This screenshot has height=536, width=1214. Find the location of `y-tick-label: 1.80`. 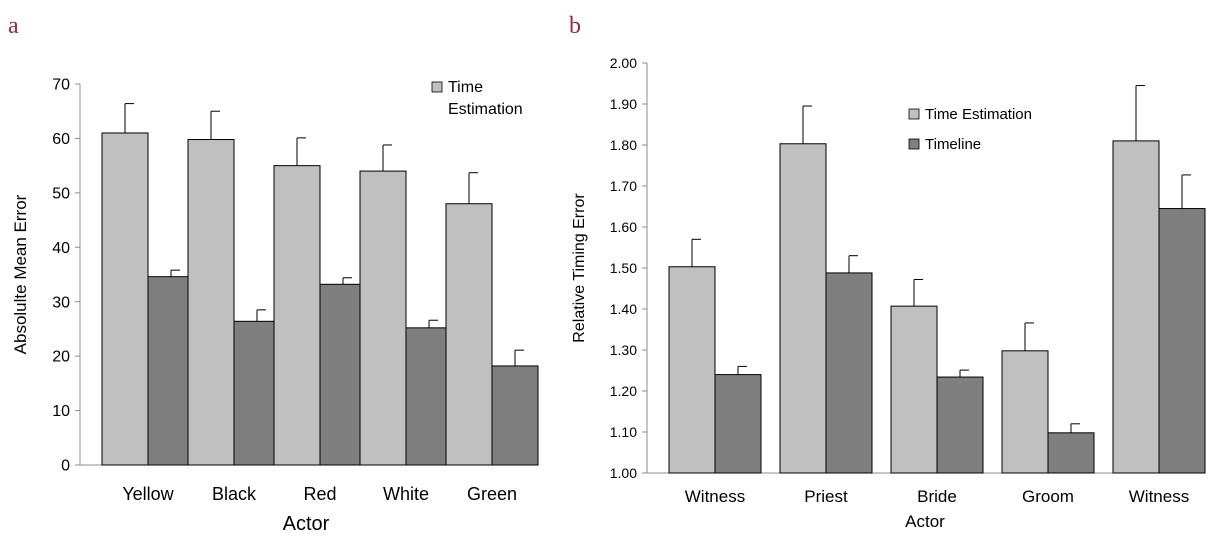

y-tick-label: 1.80 is located at coordinates (623, 145).